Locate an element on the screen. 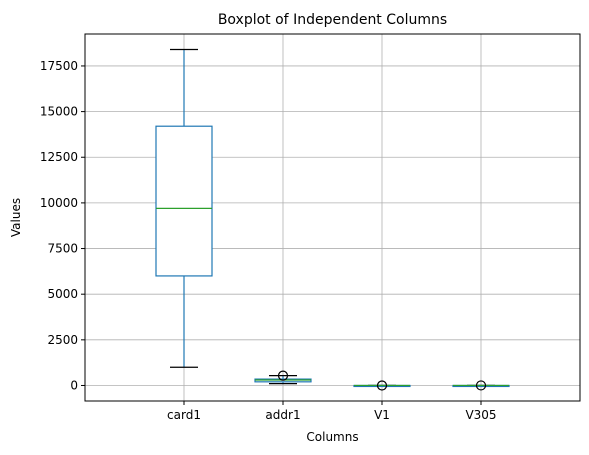 This screenshot has height=455, width=589. box-group-addr1 is located at coordinates (283, 377).